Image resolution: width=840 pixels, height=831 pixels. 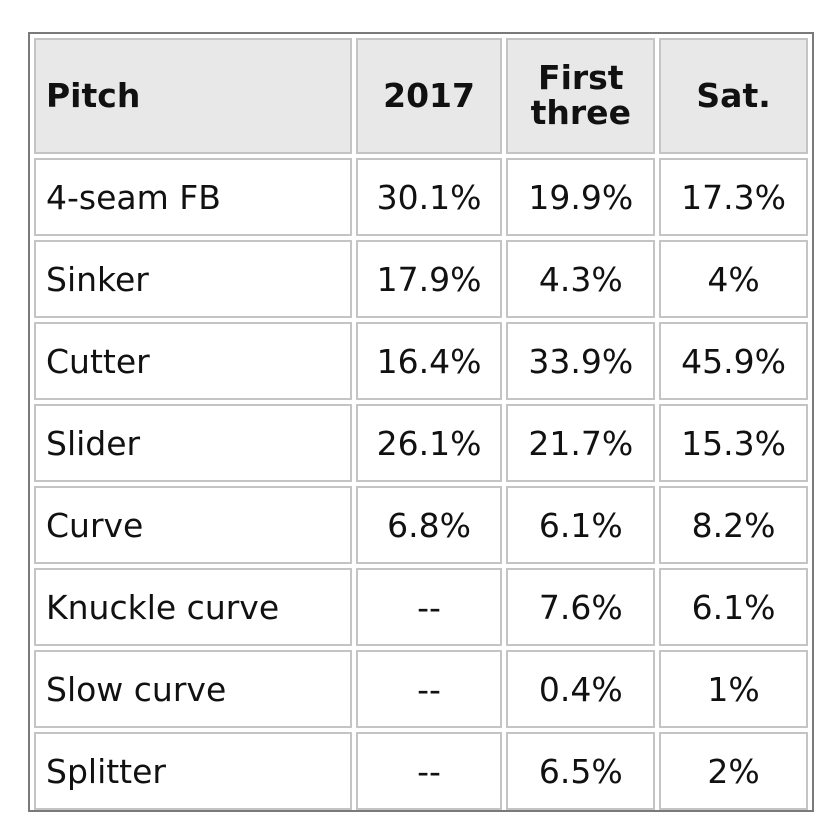 I want to click on value-cell-2017: 26.1%, so click(x=429, y=443).